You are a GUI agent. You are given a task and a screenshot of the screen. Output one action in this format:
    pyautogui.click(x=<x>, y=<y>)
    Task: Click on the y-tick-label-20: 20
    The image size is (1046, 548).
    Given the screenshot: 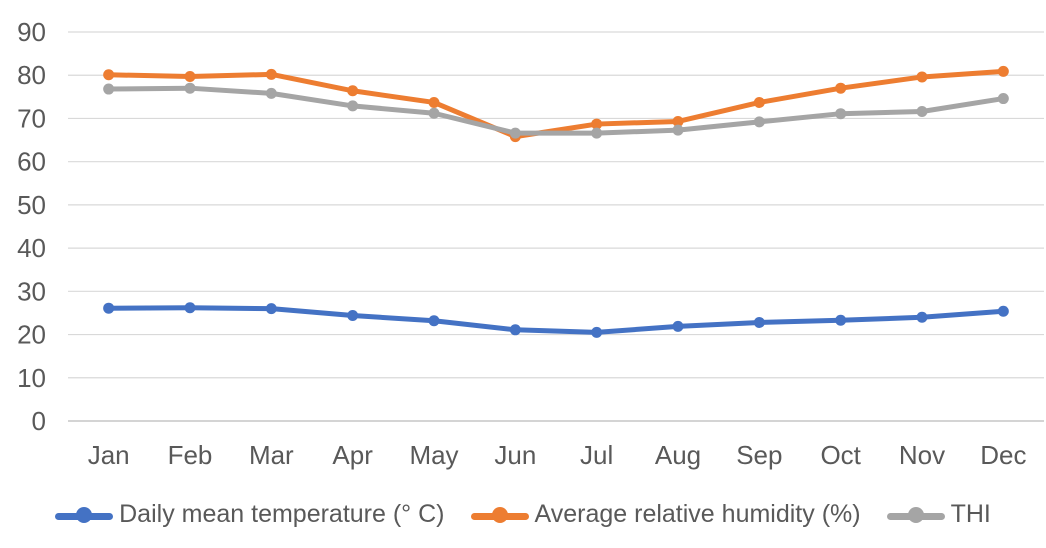 What is the action you would take?
    pyautogui.click(x=31, y=335)
    